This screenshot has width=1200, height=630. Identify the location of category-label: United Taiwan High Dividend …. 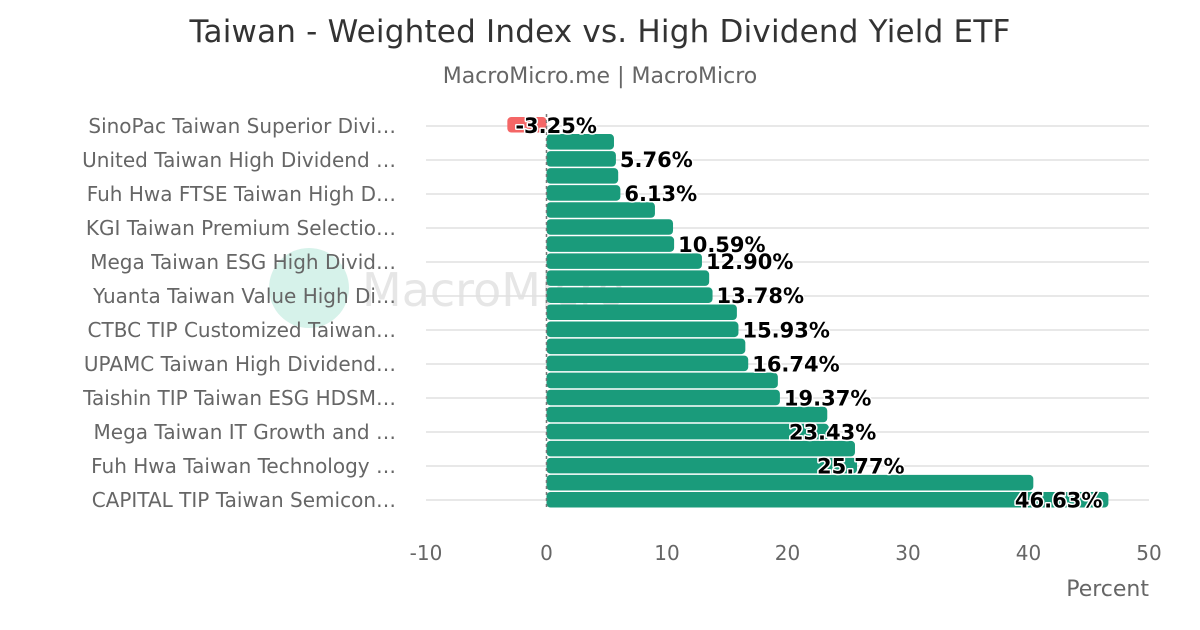
(239, 160).